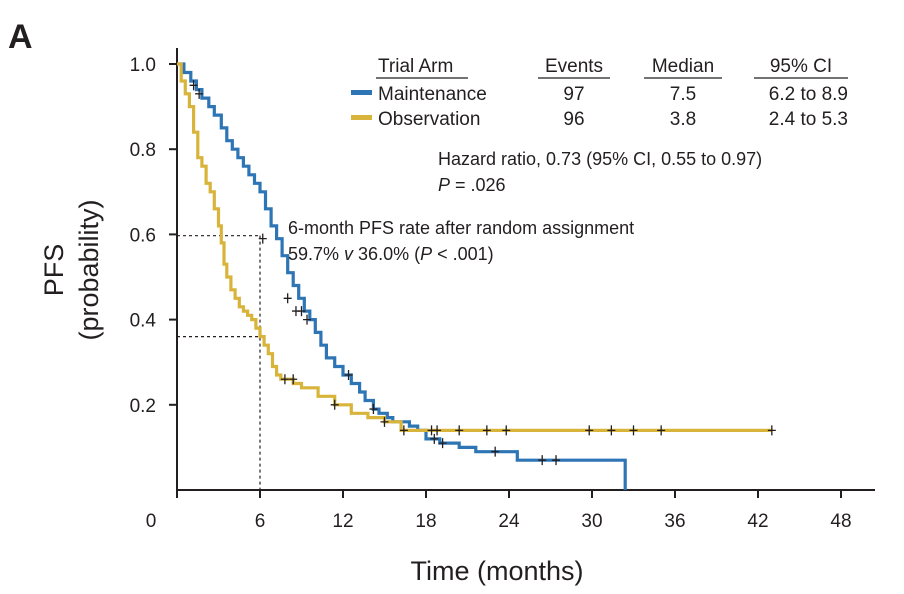 The height and width of the screenshot is (594, 904). What do you see at coordinates (143, 150) in the screenshot?
I see `y-tick-label: 0.8` at bounding box center [143, 150].